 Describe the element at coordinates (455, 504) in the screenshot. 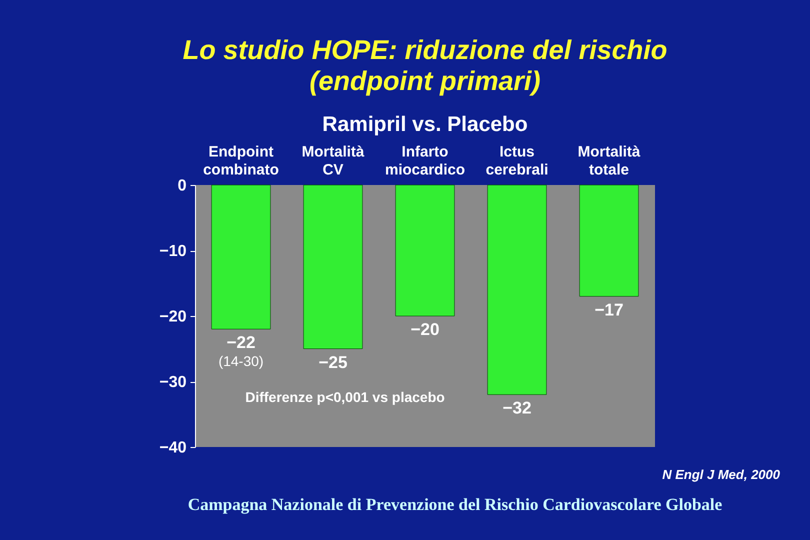

I see `text: Campagna Nazionale di Prevenzione del Rischio Cardiovascolare Globale` at that location.